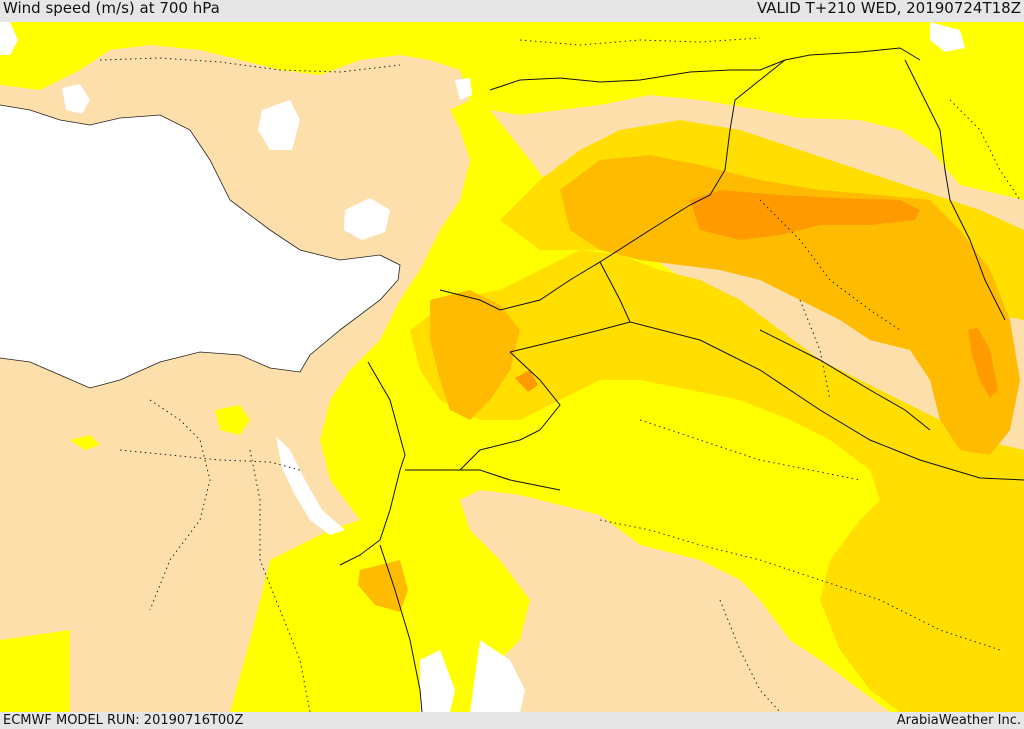 This screenshot has height=729, width=1024. Describe the element at coordinates (401, 628) in the screenshot. I see `saudi-yemen-border` at that location.